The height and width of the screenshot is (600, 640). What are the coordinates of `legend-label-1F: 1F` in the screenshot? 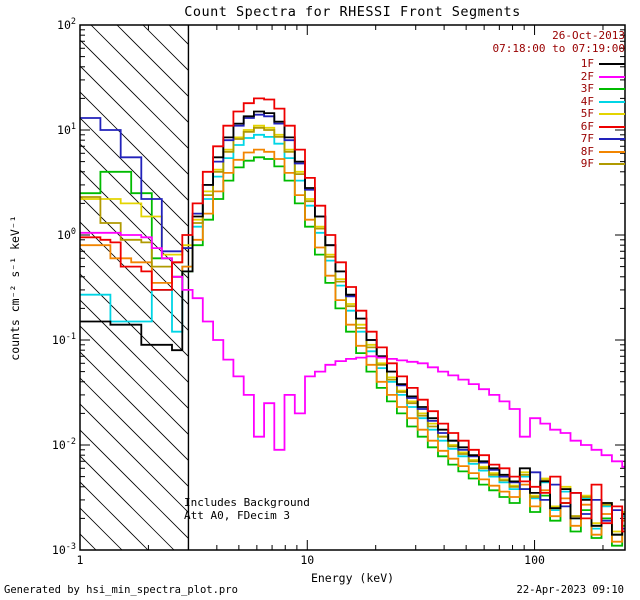 It's located at (587, 64).